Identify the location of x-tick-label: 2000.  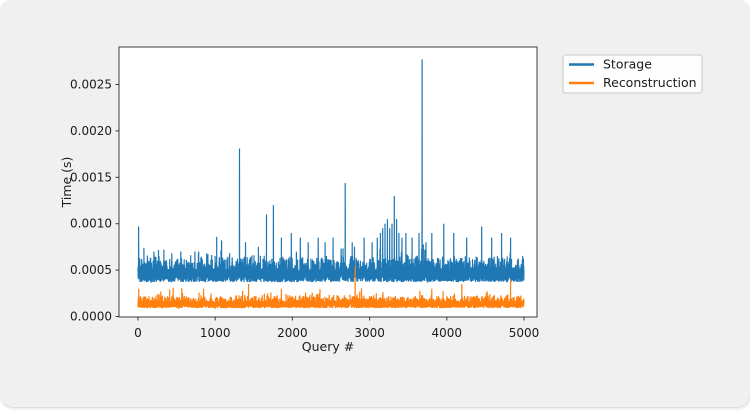
(292, 333).